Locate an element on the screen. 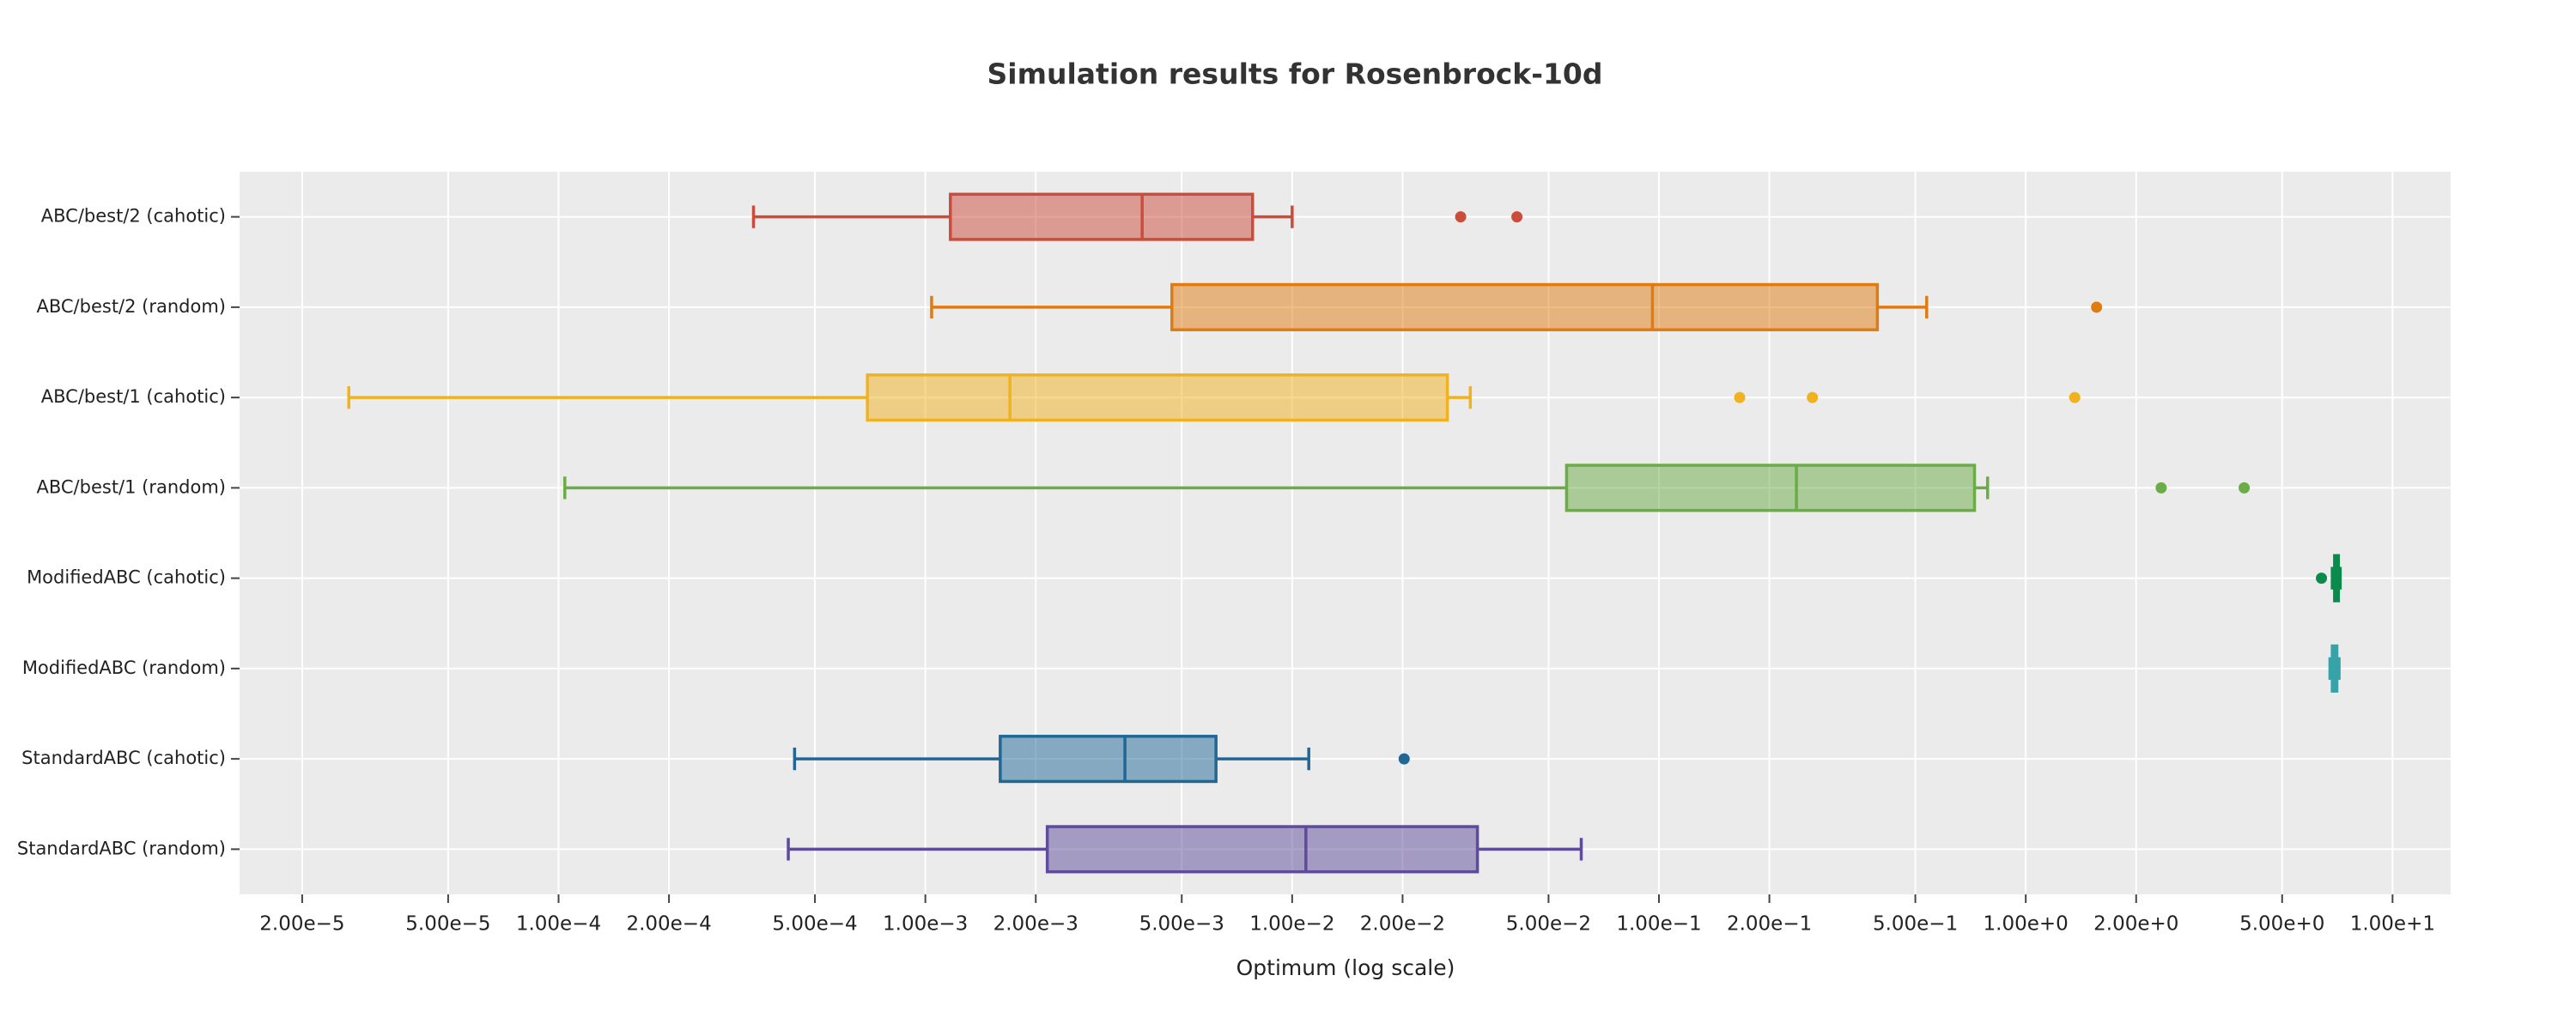  x-tick-label: 1.00e+0 is located at coordinates (2026, 924).